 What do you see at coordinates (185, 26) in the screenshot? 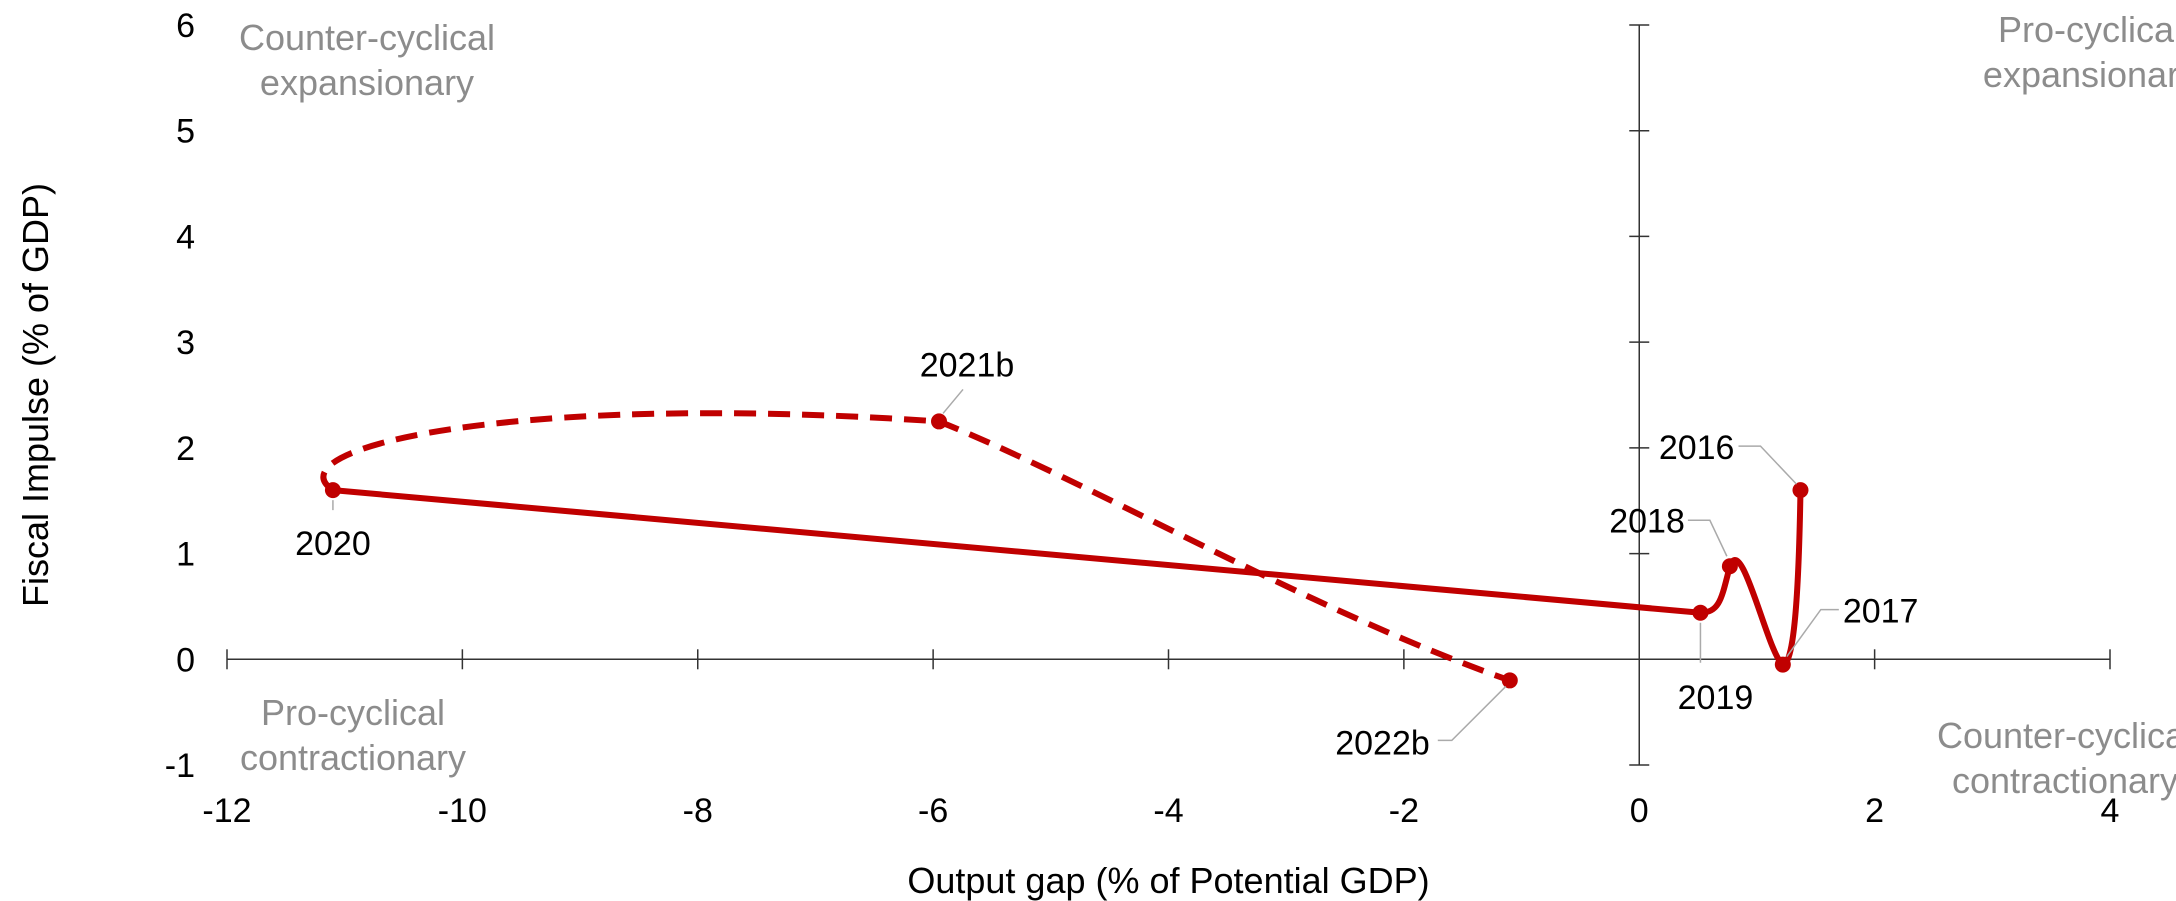
I see `y-tick-label: 6` at bounding box center [185, 26].